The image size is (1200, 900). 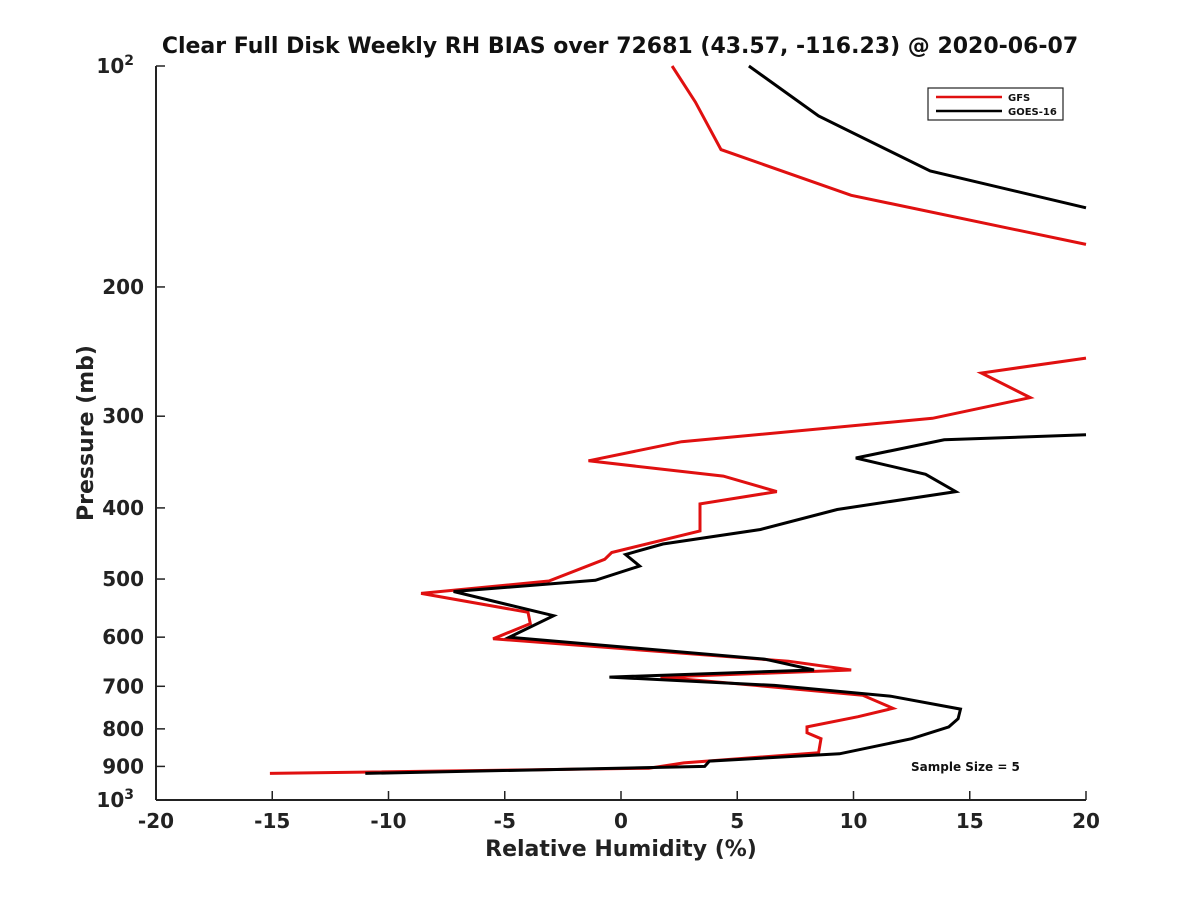 I want to click on x-axis-label: Relative Humidity (%), so click(x=621, y=849).